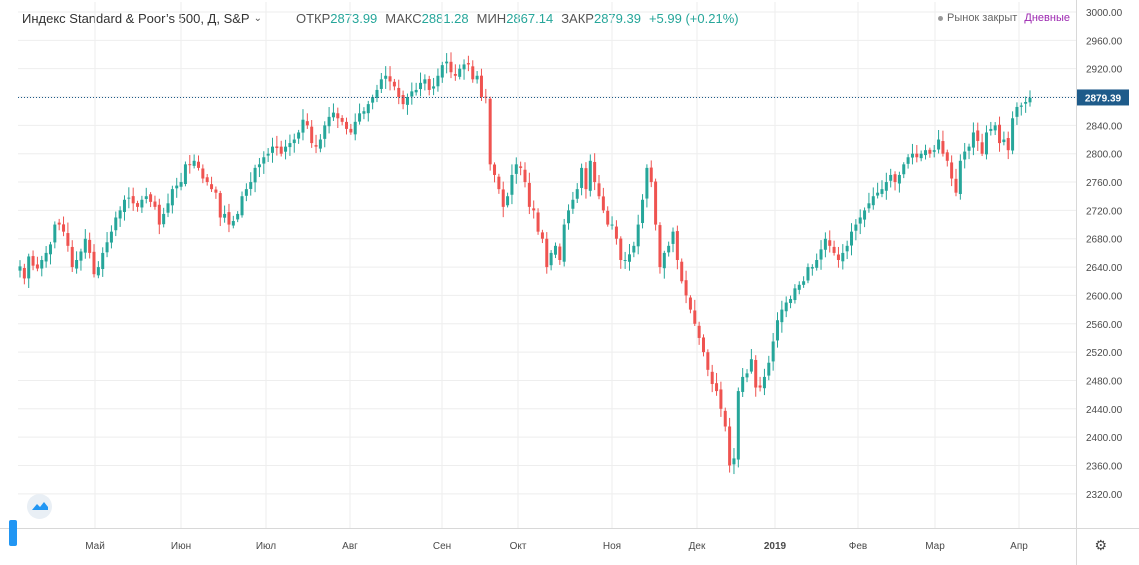  Describe the element at coordinates (697, 546) in the screenshot. I see `x-tick-label: Дек` at that location.